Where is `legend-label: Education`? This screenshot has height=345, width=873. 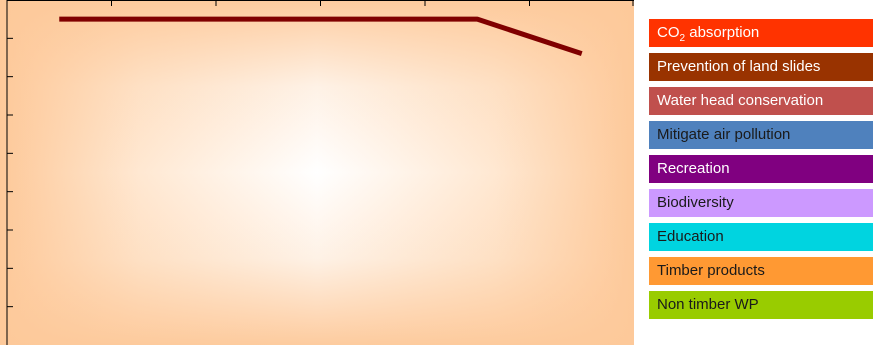 legend-label: Education is located at coordinates (690, 236).